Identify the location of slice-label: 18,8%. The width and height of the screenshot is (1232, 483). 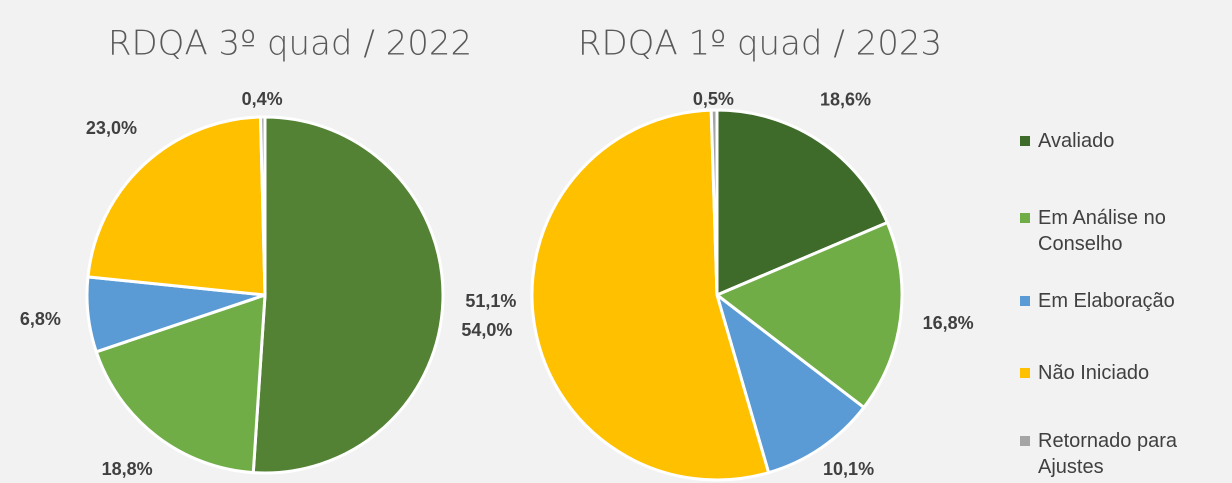
(127, 469).